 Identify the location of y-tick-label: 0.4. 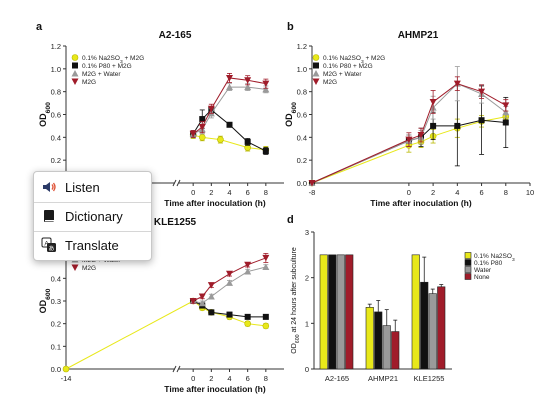
(302, 137).